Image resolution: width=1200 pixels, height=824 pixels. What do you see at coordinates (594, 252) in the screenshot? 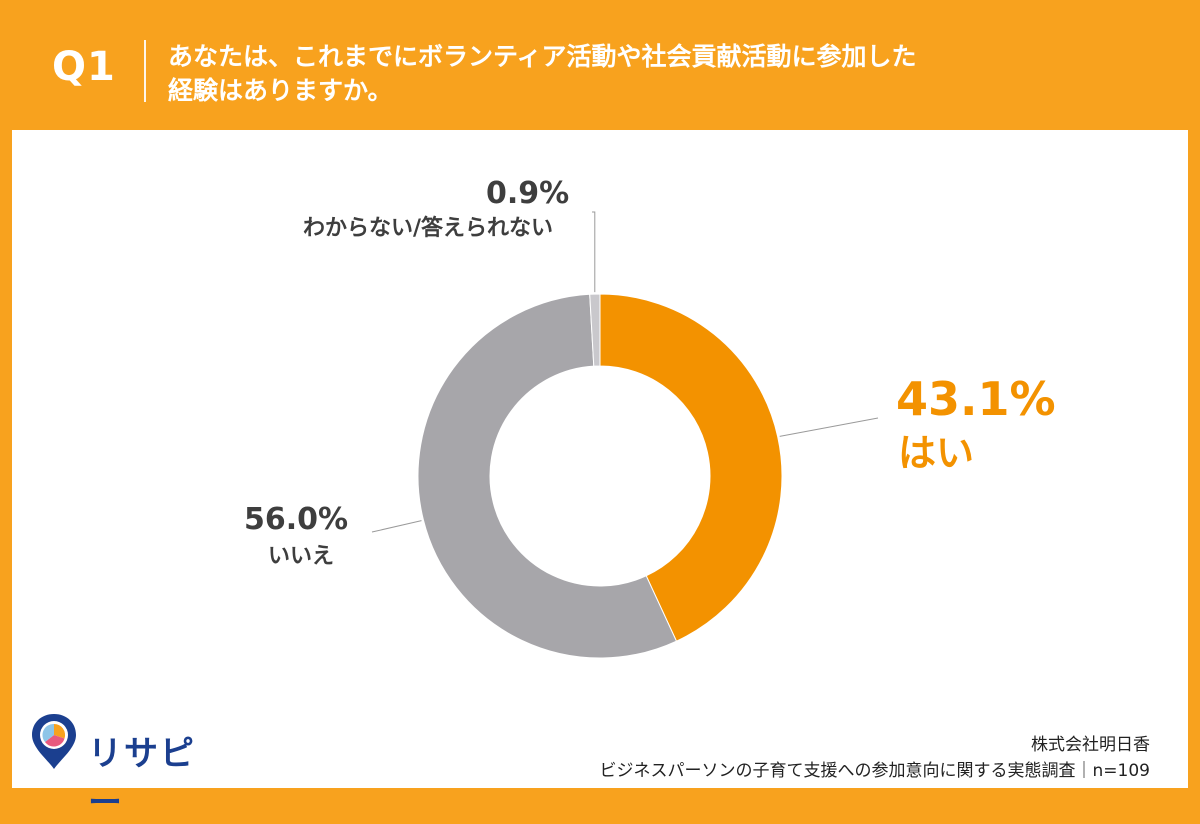
I see `leader-line-dontknow` at bounding box center [594, 252].